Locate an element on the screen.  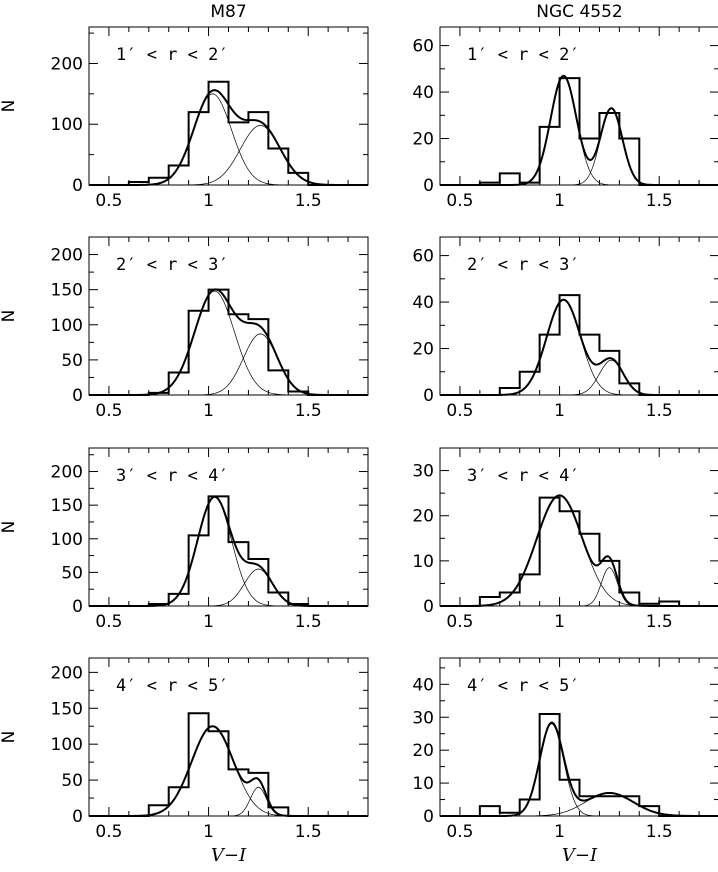
panel-8: 0.5 1 1.5 0 10 20 30 40 V−I 4′ < r < 5′ is located at coordinates (565, 761).